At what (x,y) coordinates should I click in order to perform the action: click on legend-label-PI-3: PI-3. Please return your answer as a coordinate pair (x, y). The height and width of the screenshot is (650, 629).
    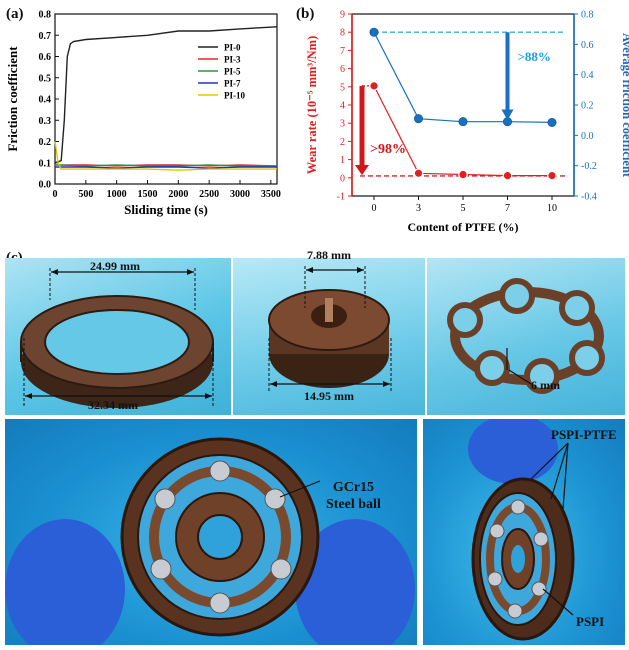
    Looking at the image, I should click on (232, 60).